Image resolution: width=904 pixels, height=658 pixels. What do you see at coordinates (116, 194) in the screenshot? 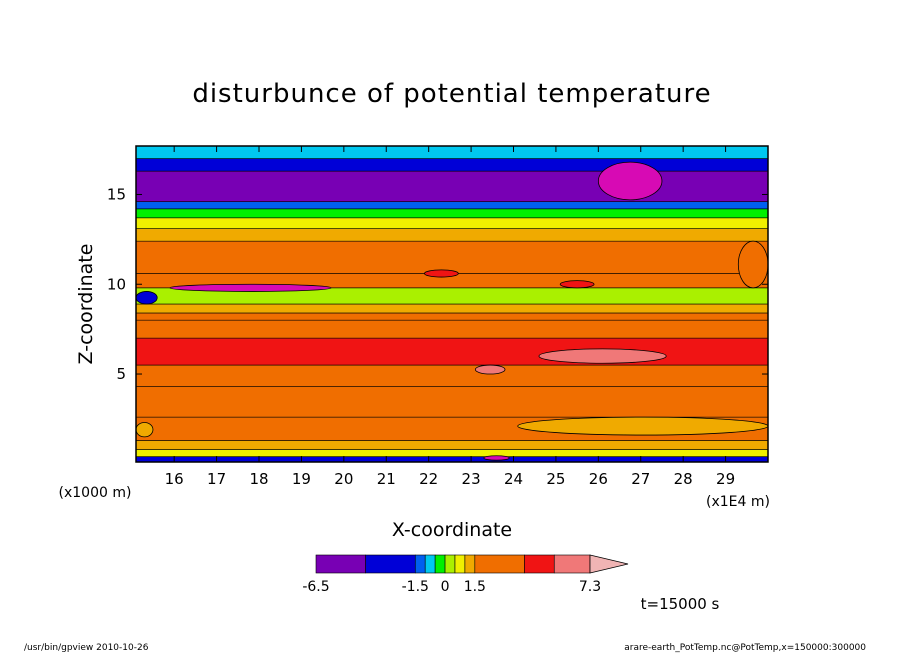
I see `y-tick-label-15: 15` at bounding box center [116, 194].